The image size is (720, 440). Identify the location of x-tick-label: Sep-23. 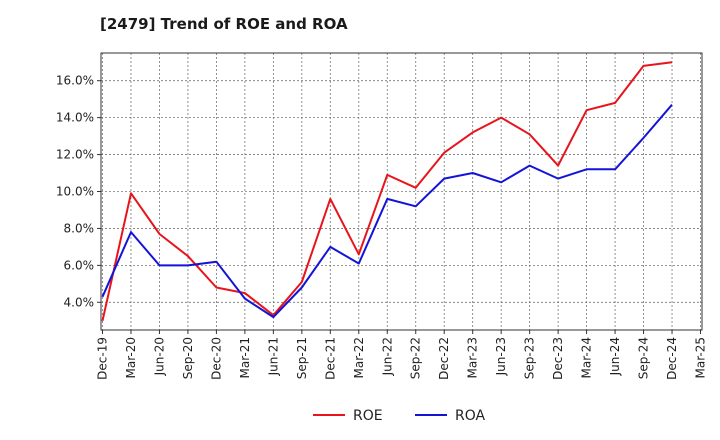
(530, 358).